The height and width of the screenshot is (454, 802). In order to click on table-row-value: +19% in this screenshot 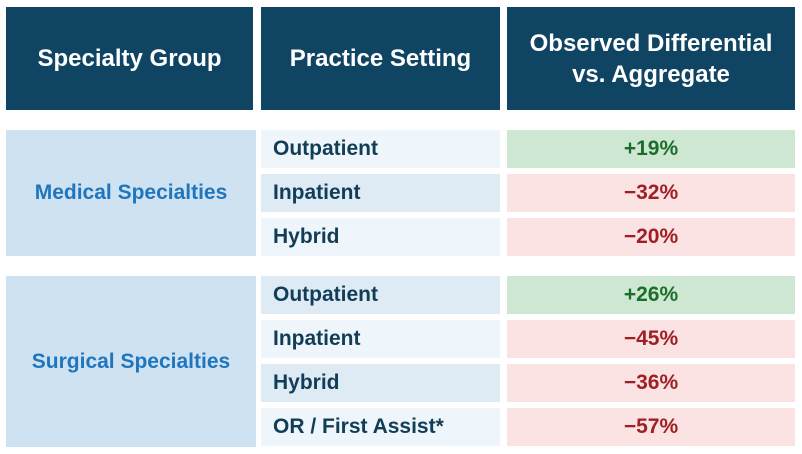, I will do `click(651, 149)`.